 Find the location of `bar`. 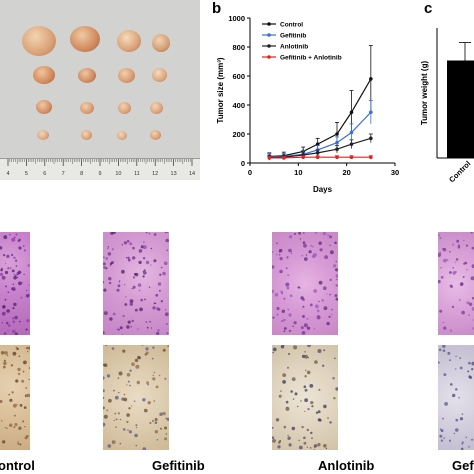

bar is located at coordinates (460, 109).